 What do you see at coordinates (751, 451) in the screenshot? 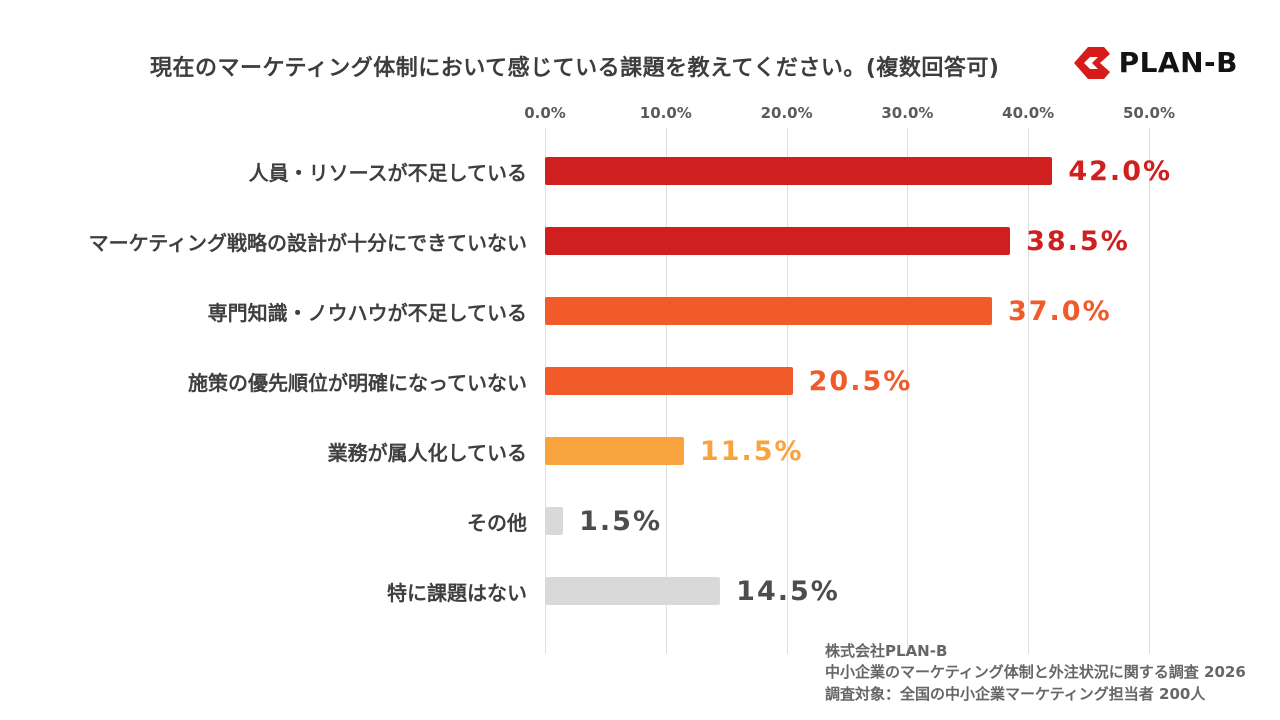
I see `value-label: 11.5%` at bounding box center [751, 451].